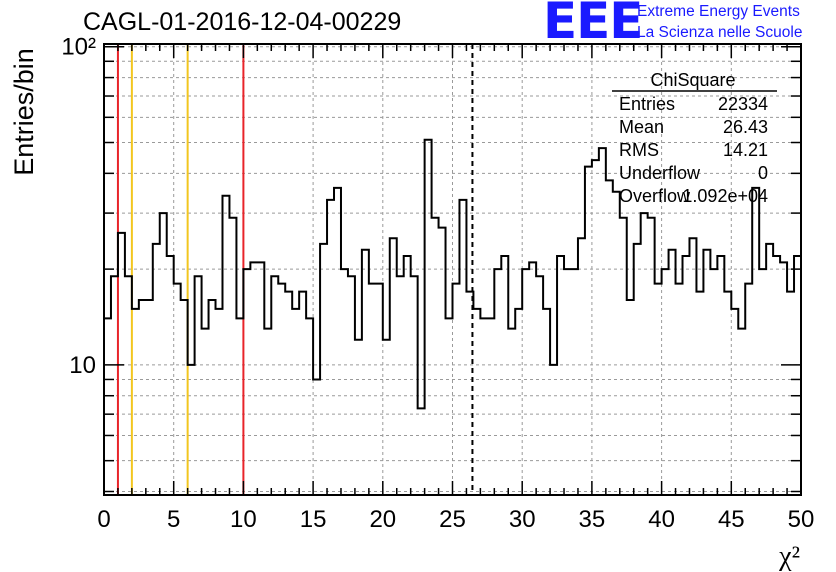 The height and width of the screenshot is (572, 836). What do you see at coordinates (78, 47) in the screenshot?
I see `y-tick-label: 10²` at bounding box center [78, 47].